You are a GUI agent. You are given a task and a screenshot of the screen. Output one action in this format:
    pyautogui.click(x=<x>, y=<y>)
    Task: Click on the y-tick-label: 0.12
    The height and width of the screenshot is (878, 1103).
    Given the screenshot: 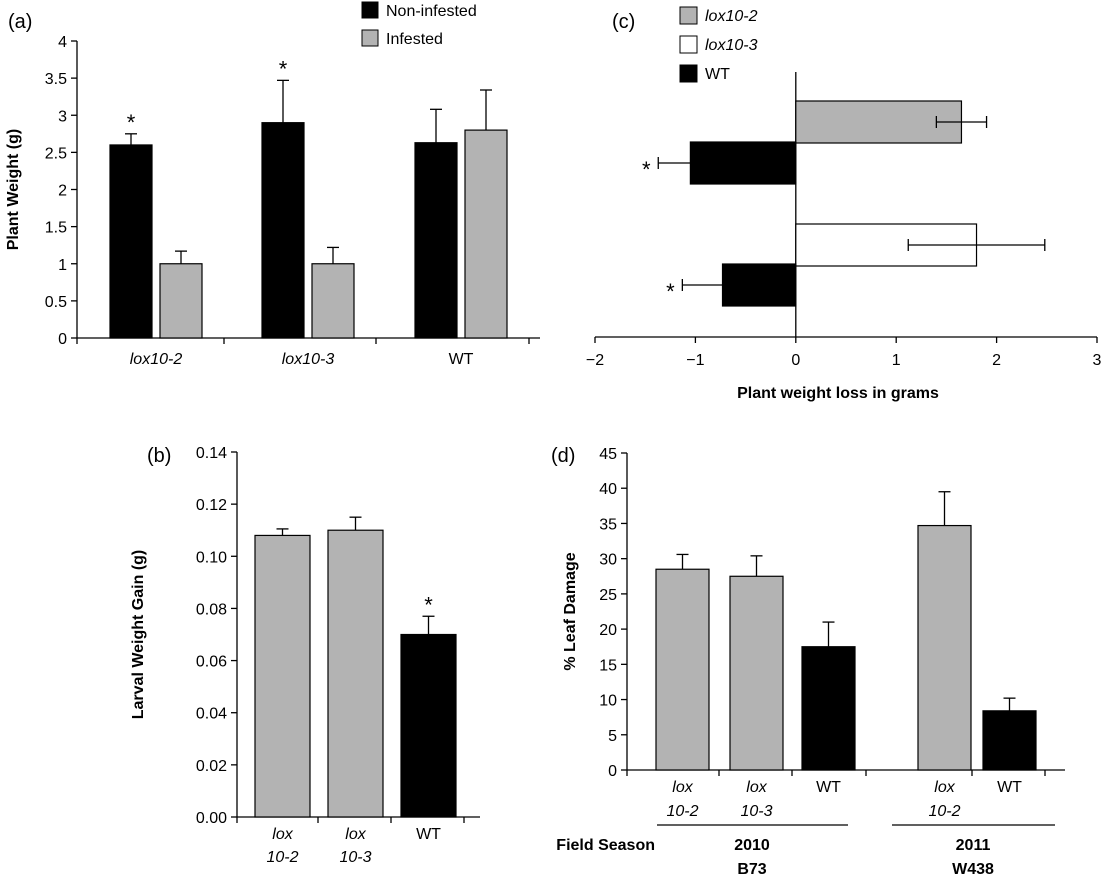 What is the action you would take?
    pyautogui.click(x=211, y=505)
    